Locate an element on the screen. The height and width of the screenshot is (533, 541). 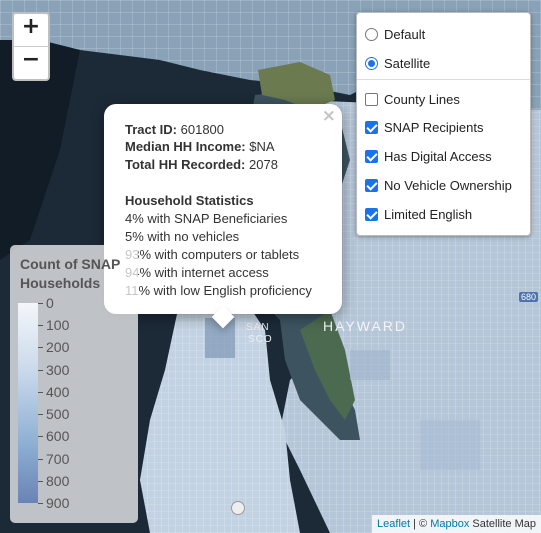
map-label-hayward: HAYWARD is located at coordinates (365, 326).